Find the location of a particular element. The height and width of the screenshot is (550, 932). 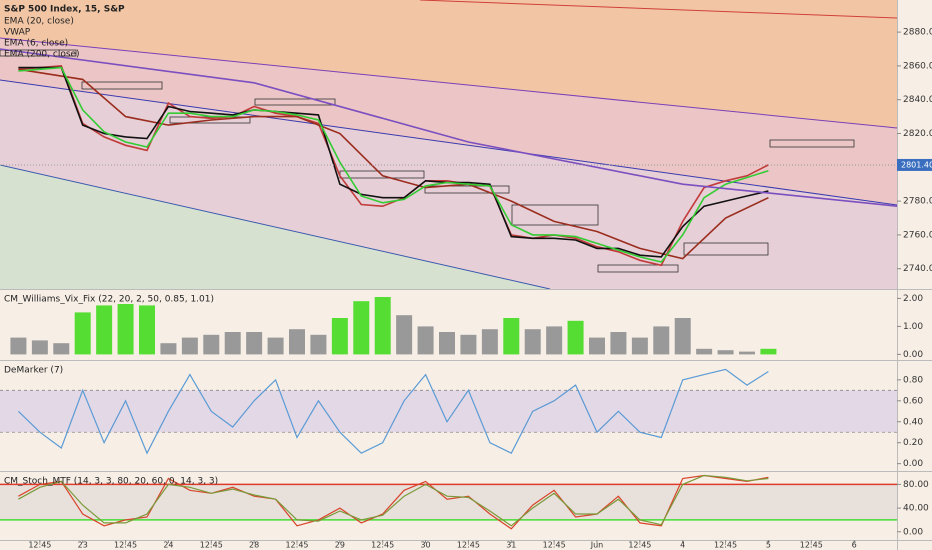

pane-title: S&P 500 Index, 15, S&P is located at coordinates (64, 10).